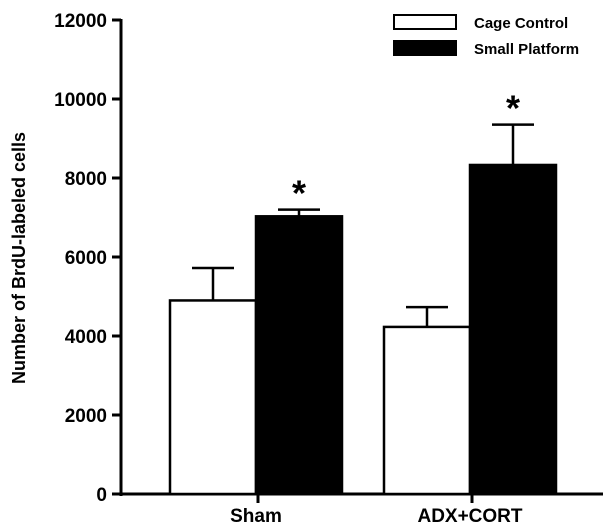 This screenshot has width=603, height=523. What do you see at coordinates (86, 416) in the screenshot?
I see `y-tick-label: 2000` at bounding box center [86, 416].